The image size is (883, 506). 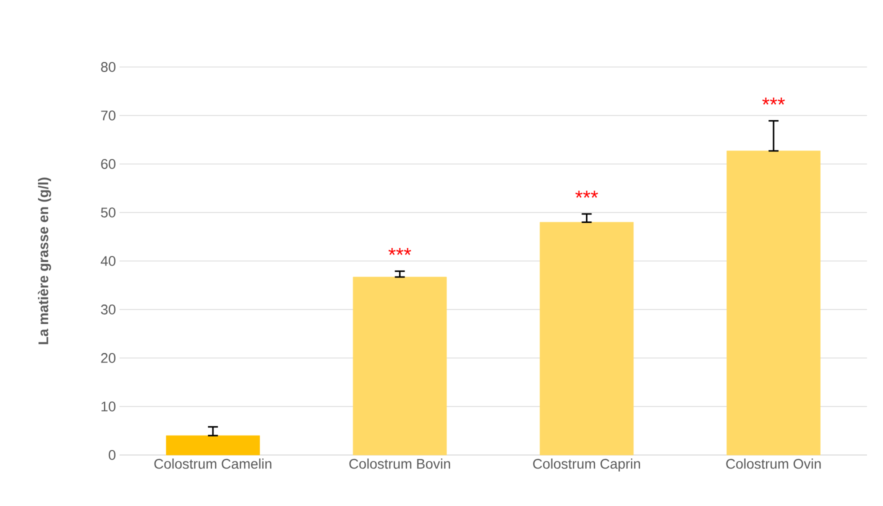 I want to click on x-tick-label: Colostrum Caprin, so click(x=586, y=465).